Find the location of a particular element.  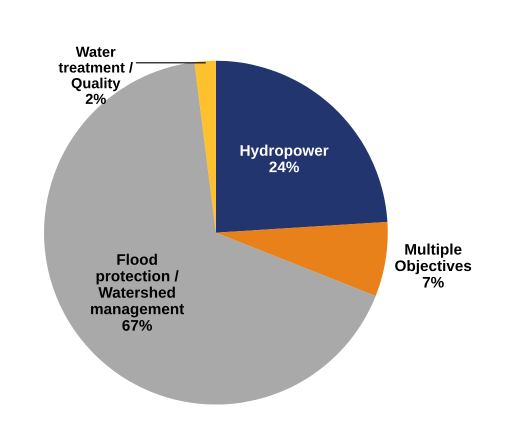

slice-label: Hydropower is located at coordinates (284, 151).